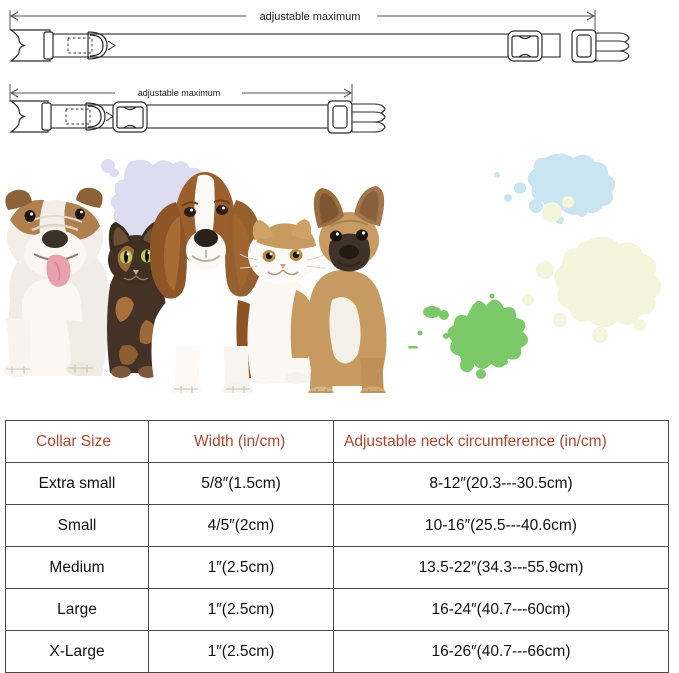  Describe the element at coordinates (282, 301) in the screenshot. I see `exotic-shorthair-cat` at that location.